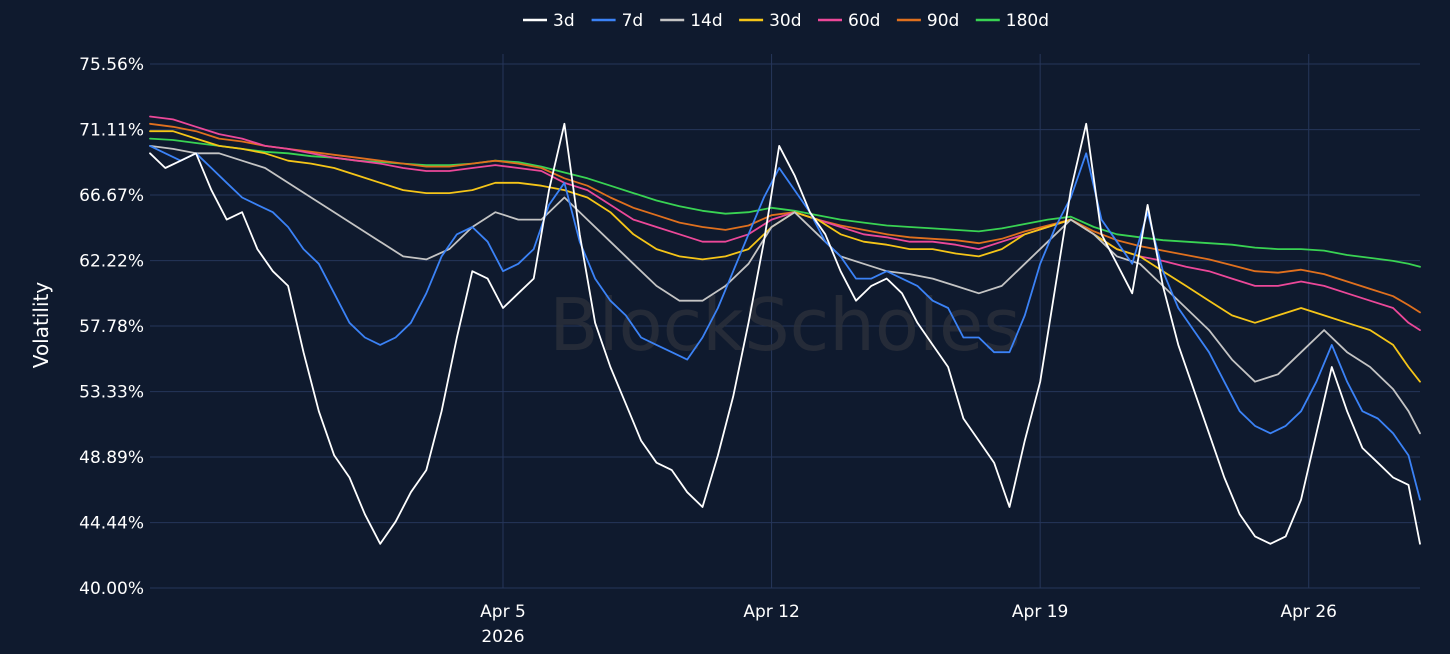  I want to click on watermark: BlockScholes, so click(785, 325).